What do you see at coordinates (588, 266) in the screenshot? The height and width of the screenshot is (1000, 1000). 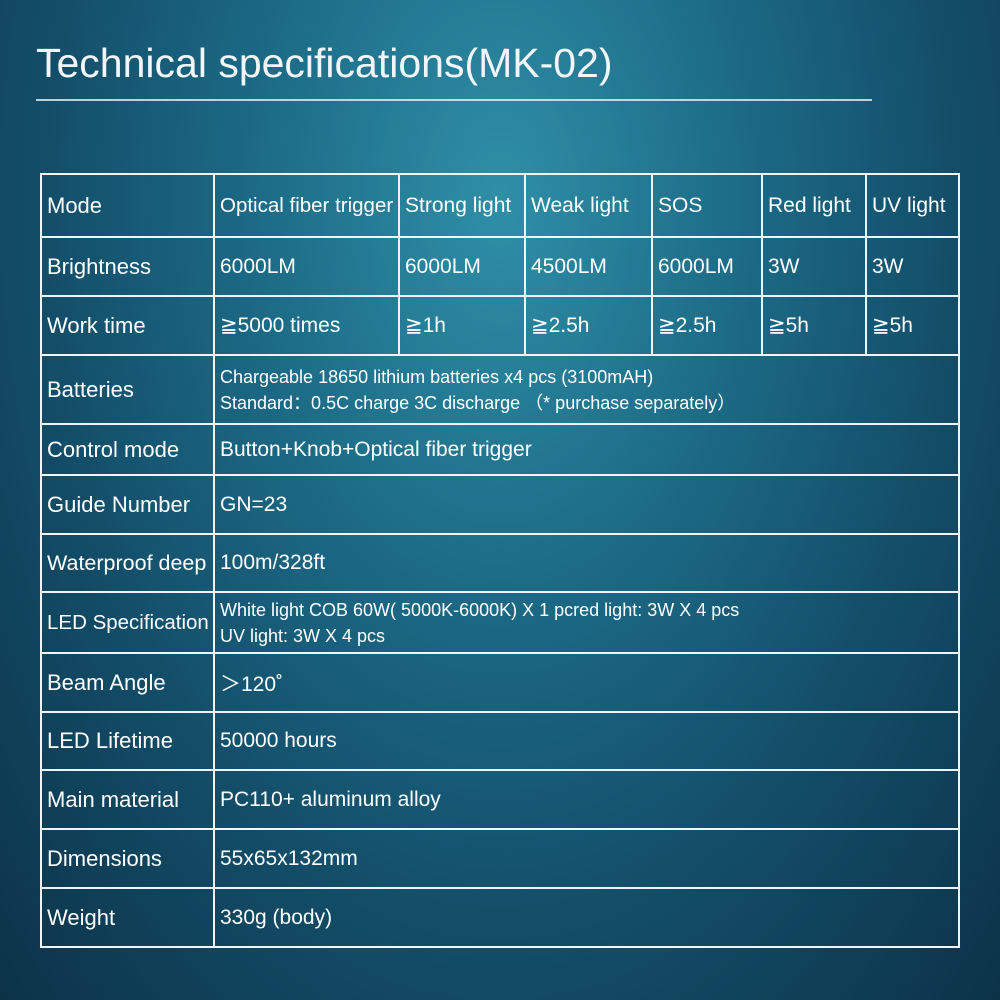 I see `cell-value: 4500LM` at bounding box center [588, 266].